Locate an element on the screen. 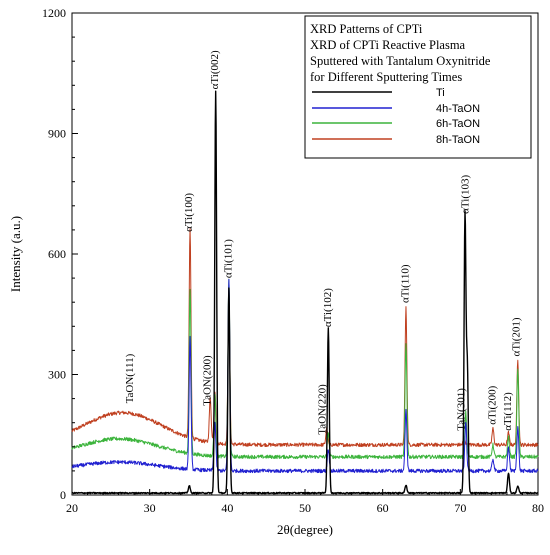 This screenshot has height=555, width=550. legend-label-4h: 4h-TaON is located at coordinates (458, 109).